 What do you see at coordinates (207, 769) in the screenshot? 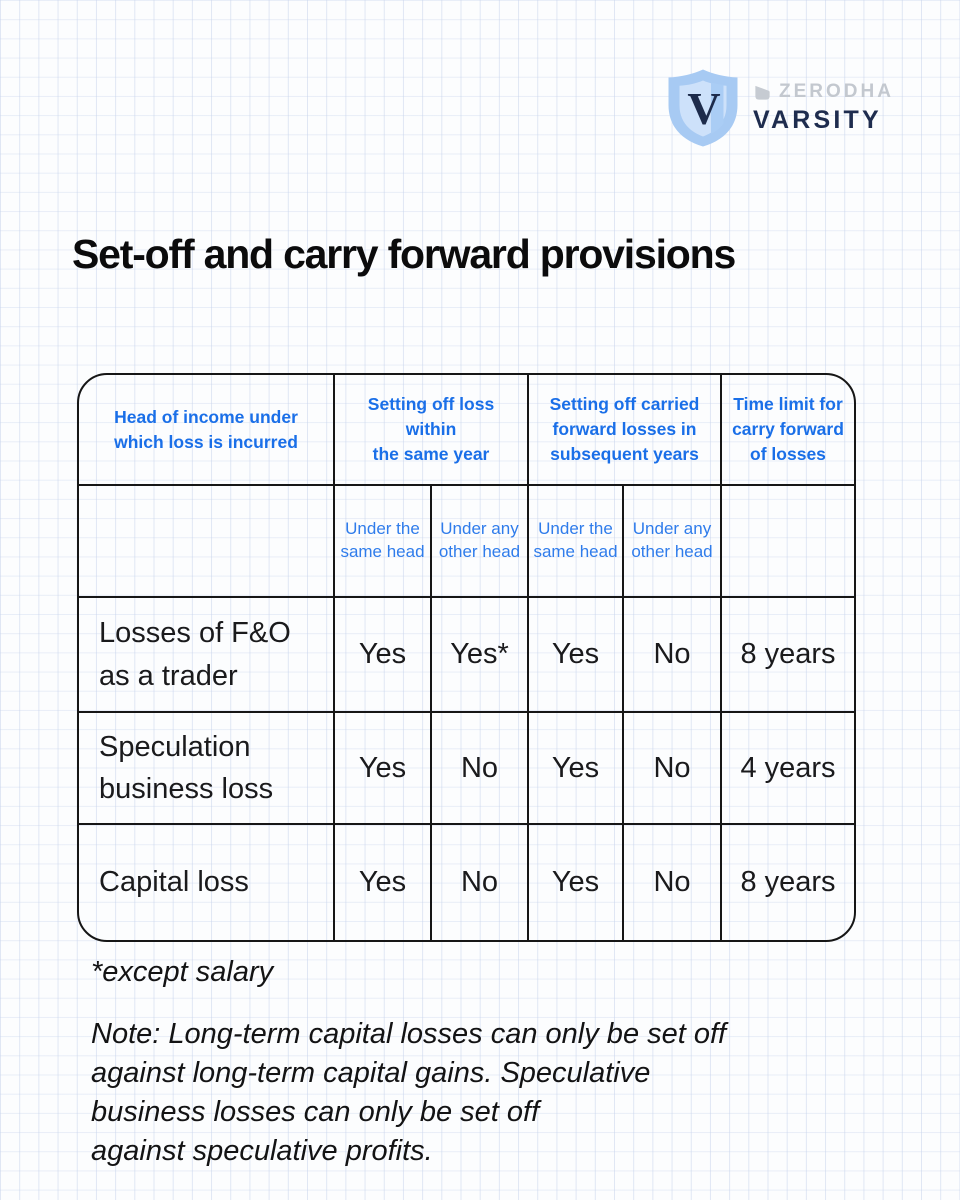
I see `table-row-label-speculation: Speculation business loss` at bounding box center [207, 769].